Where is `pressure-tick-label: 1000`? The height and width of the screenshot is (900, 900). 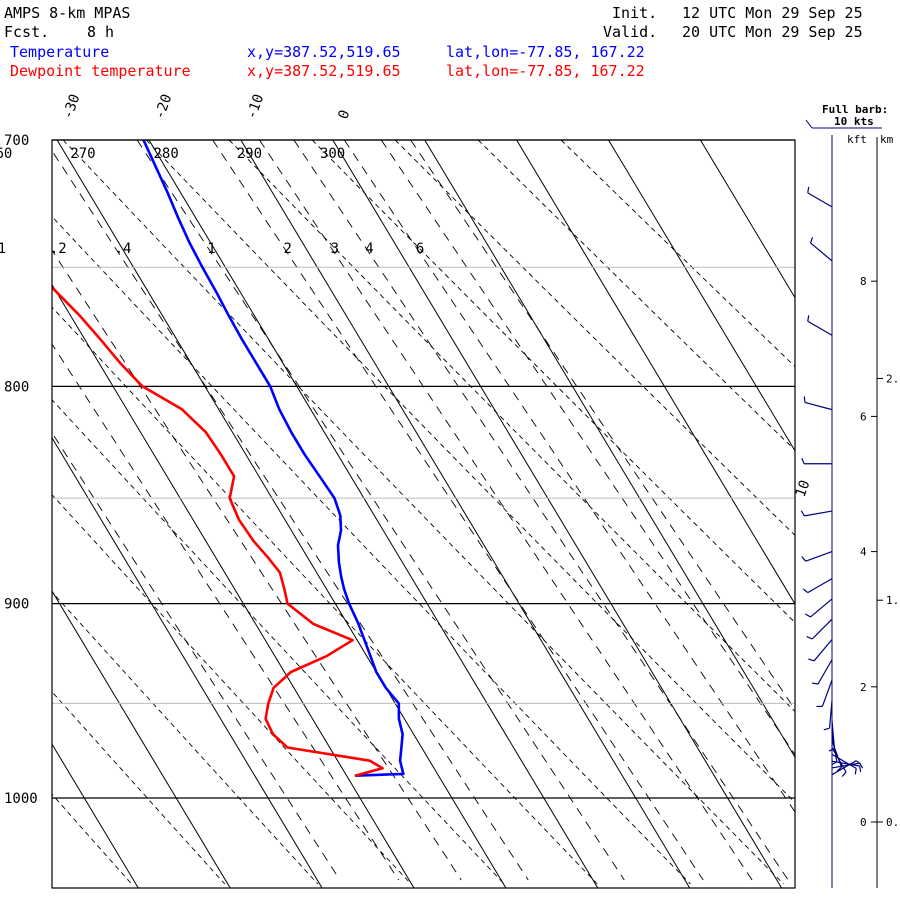
pressure-tick-label: 1000 is located at coordinates (21, 799).